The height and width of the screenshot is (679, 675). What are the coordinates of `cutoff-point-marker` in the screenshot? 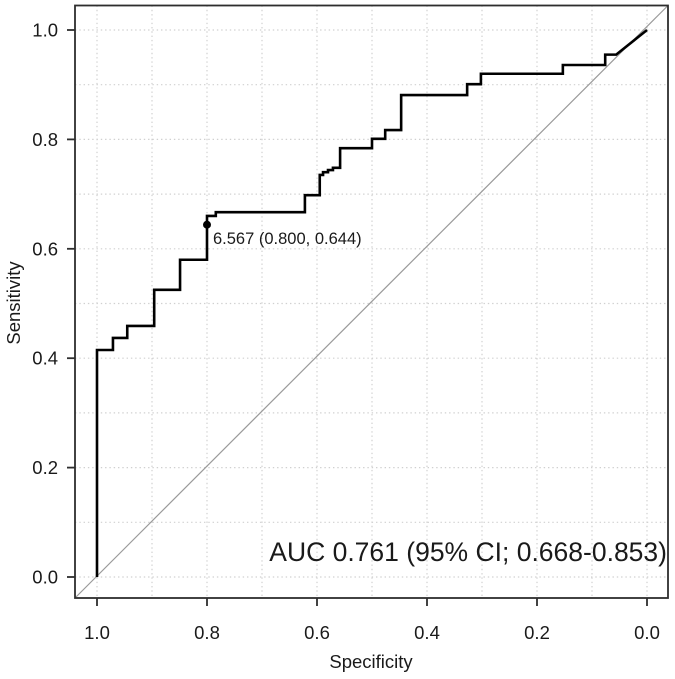 It's located at (207, 224).